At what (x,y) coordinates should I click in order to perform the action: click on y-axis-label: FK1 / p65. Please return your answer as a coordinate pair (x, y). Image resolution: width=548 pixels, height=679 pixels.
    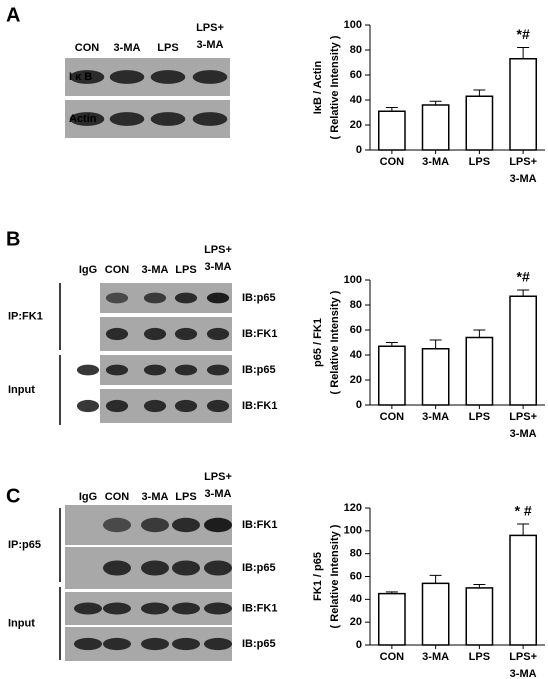
    Looking at the image, I should click on (318, 576).